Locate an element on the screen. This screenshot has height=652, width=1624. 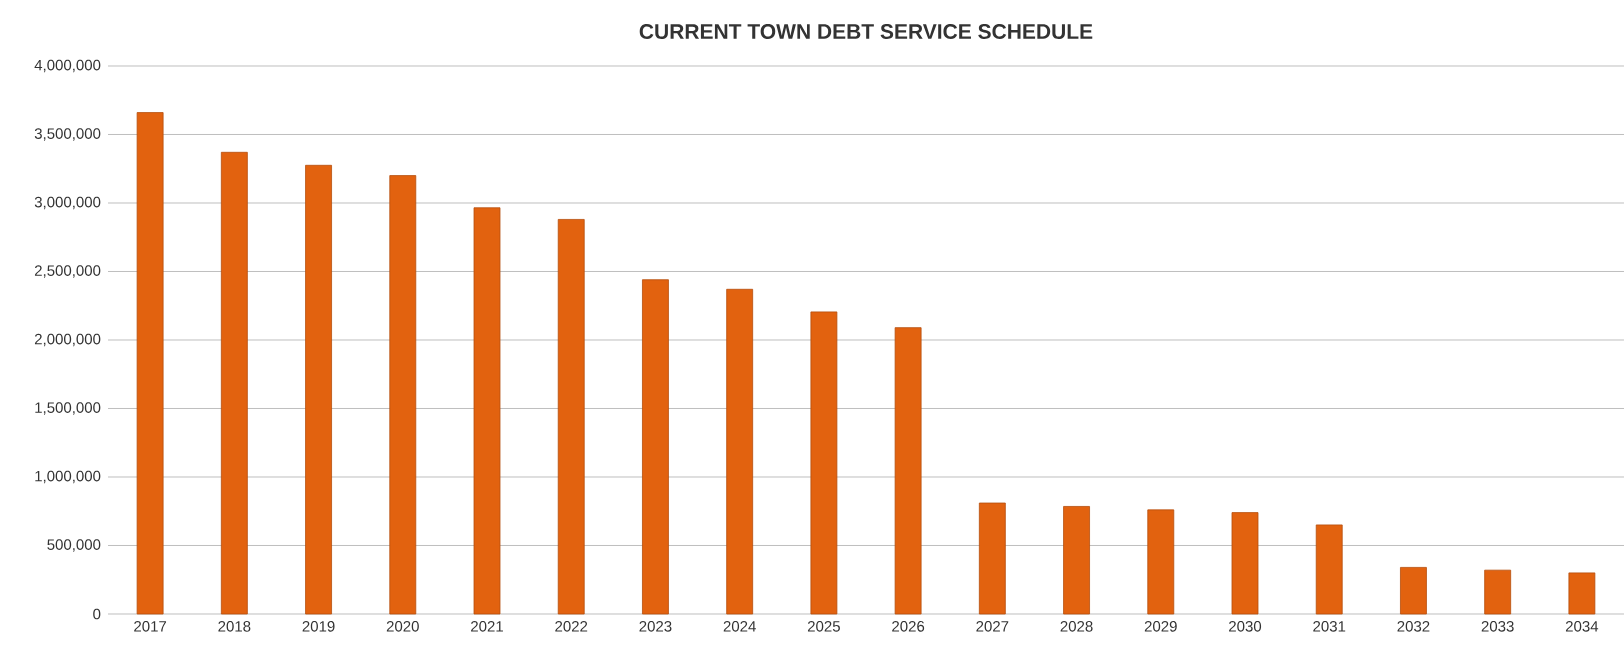
y-tick-label: 3,000,000 is located at coordinates (67, 203).